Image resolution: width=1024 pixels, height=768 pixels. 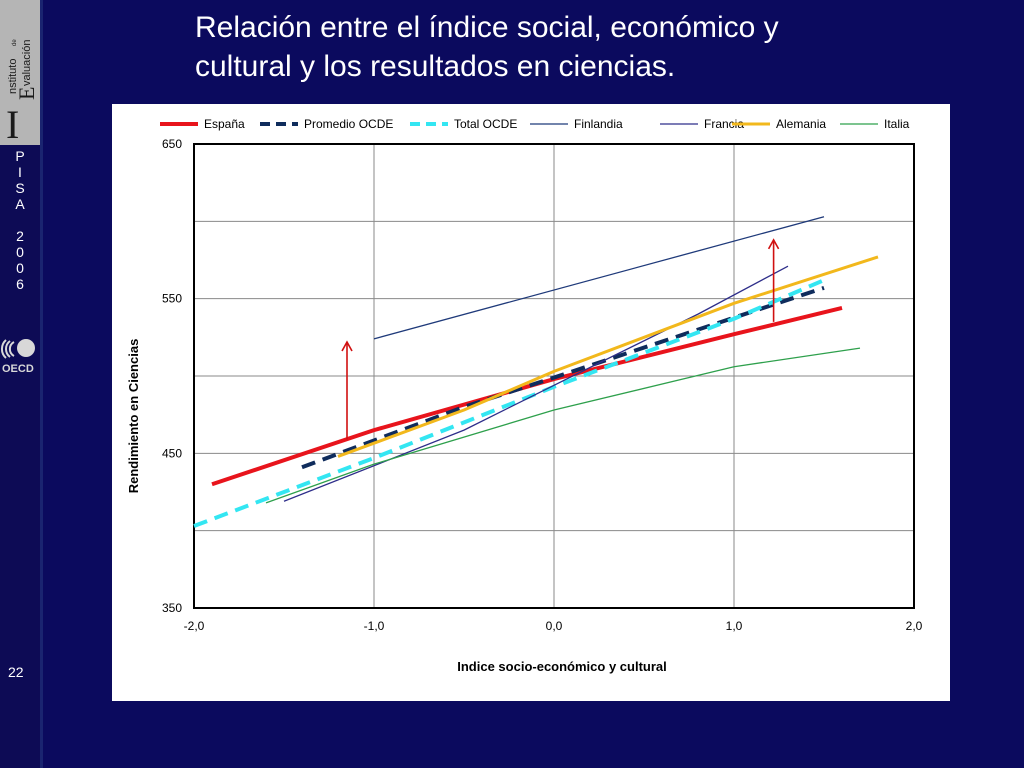 What do you see at coordinates (172, 453) in the screenshot?
I see `y-tick-label: 450` at bounding box center [172, 453].